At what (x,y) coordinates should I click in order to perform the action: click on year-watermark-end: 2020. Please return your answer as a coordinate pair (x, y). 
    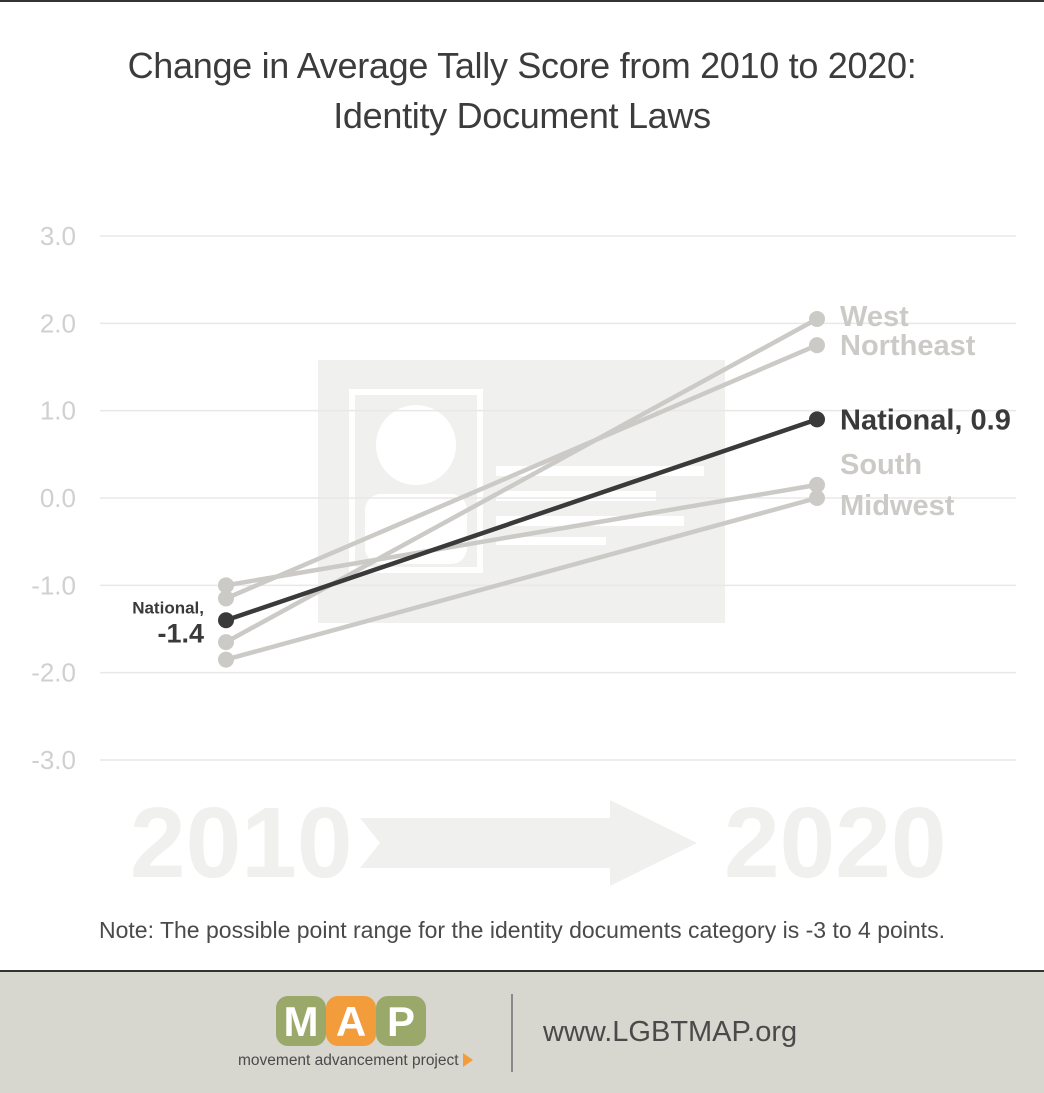
    Looking at the image, I should click on (835, 843).